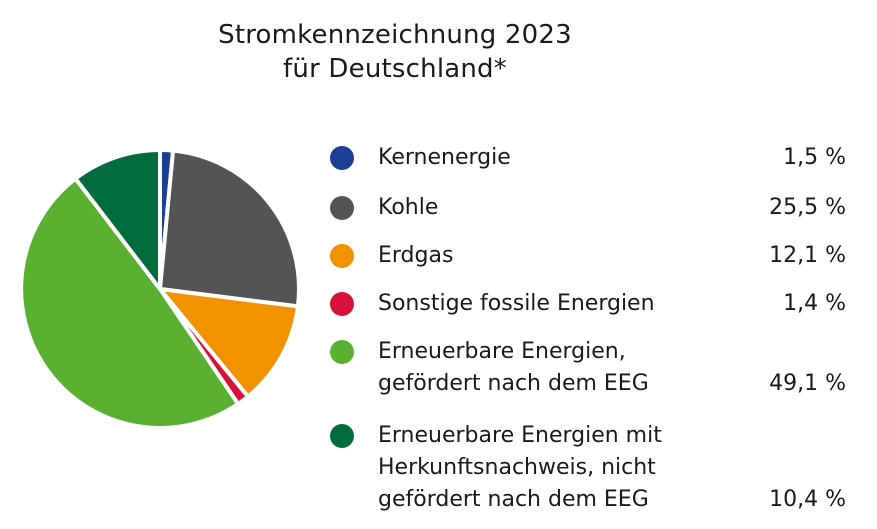 The width and height of the screenshot is (877, 529). I want to click on legend-value: 49,1 %, so click(807, 383).